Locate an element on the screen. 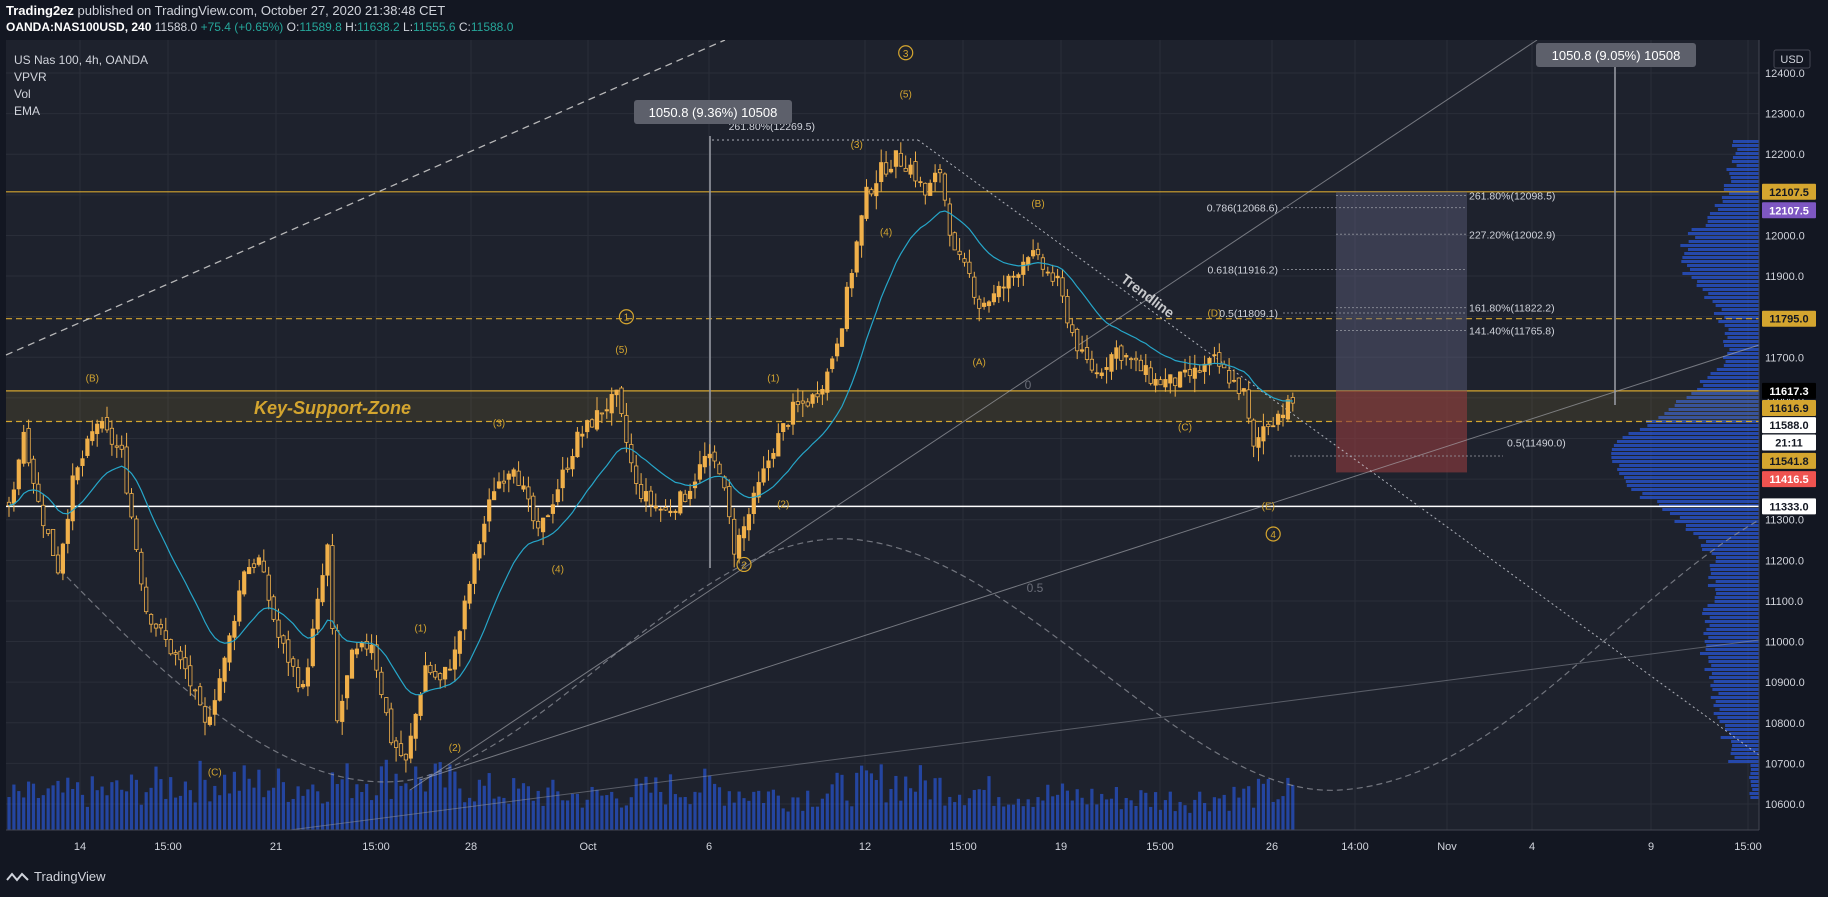 This screenshot has height=897, width=1828. publisher-name: Trading2ez is located at coordinates (40, 10).